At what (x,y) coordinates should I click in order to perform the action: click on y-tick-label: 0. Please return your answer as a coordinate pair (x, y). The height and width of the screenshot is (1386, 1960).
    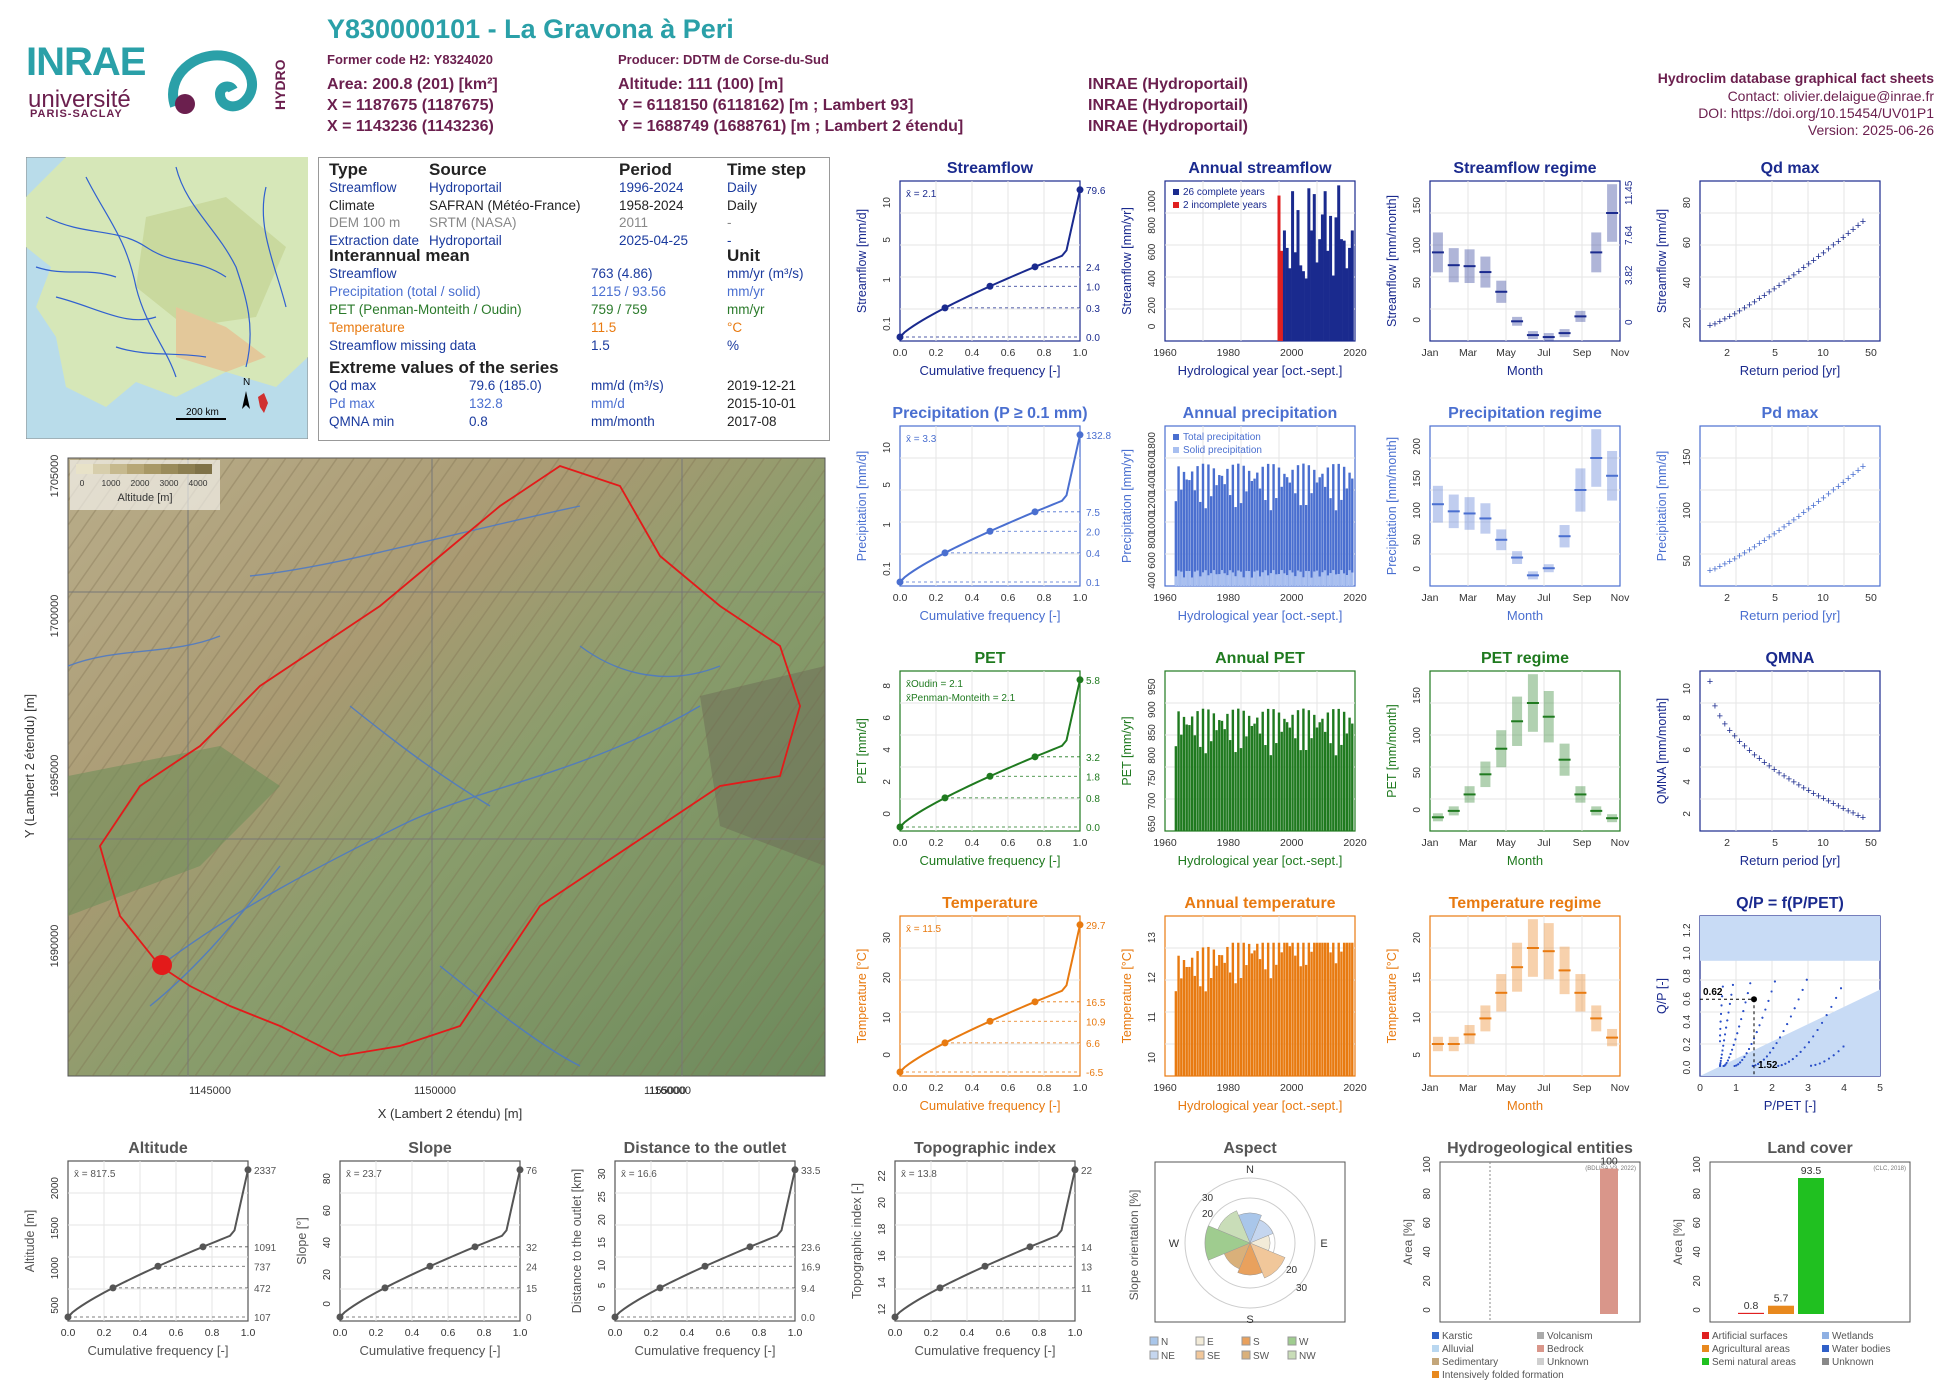
    Looking at the image, I should click on (1417, 320).